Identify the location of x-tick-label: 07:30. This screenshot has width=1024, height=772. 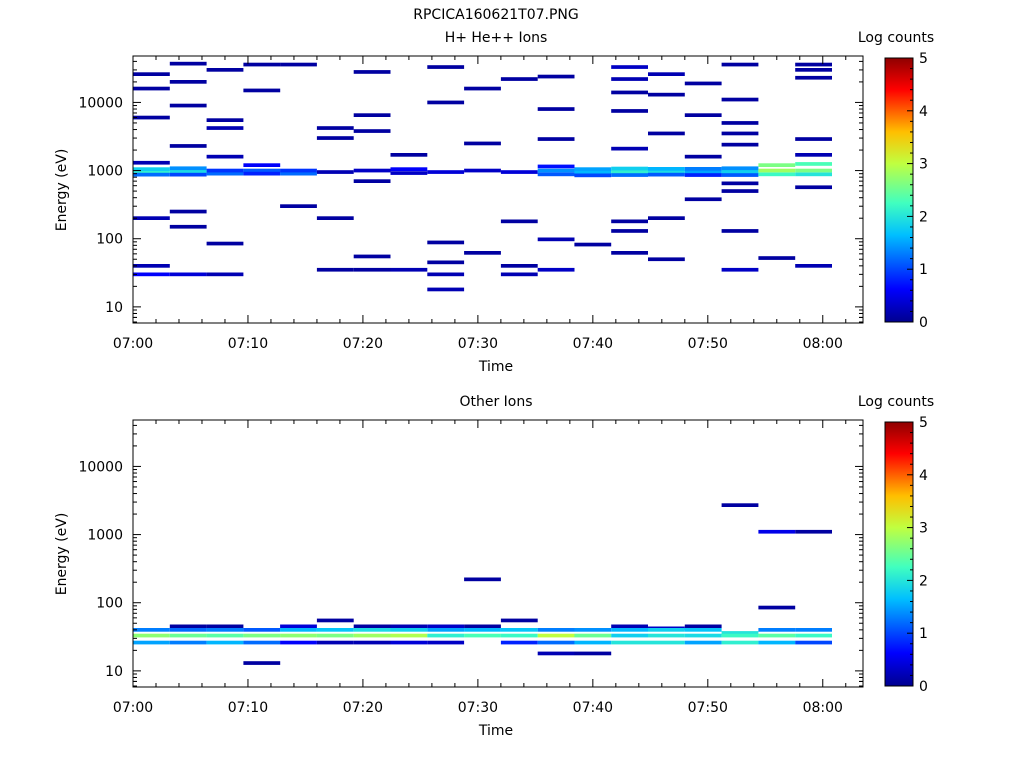
(478, 708).